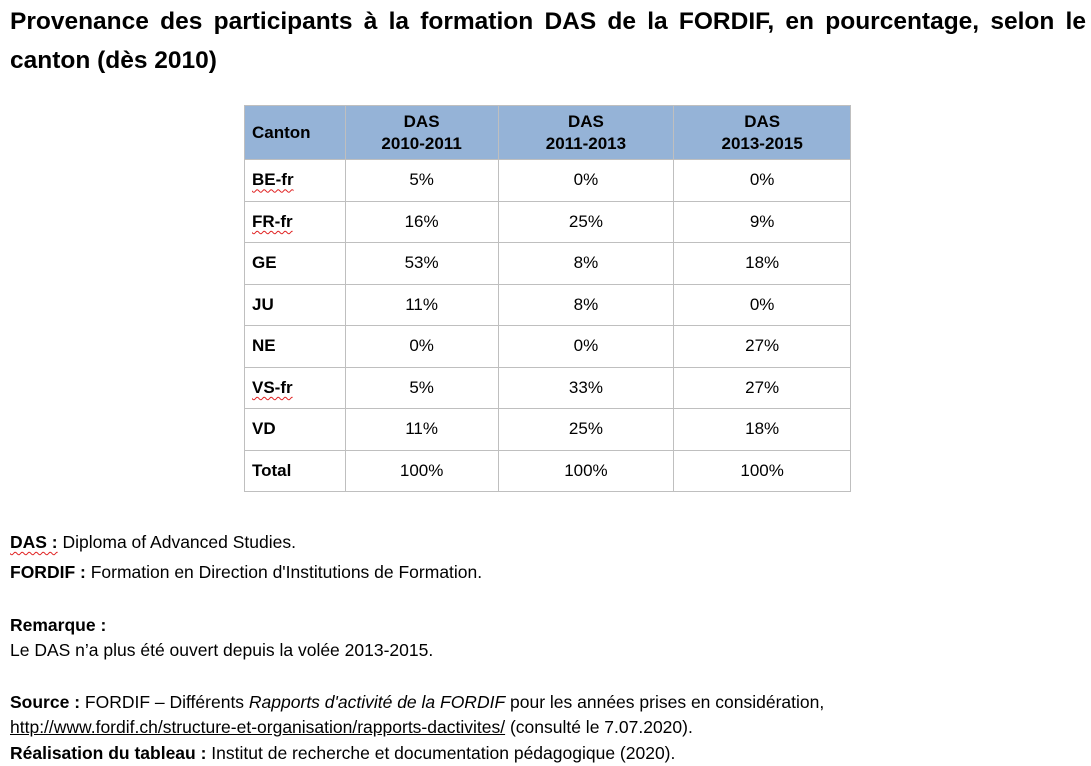  What do you see at coordinates (295, 346) in the screenshot?
I see `canton-cell: NE` at bounding box center [295, 346].